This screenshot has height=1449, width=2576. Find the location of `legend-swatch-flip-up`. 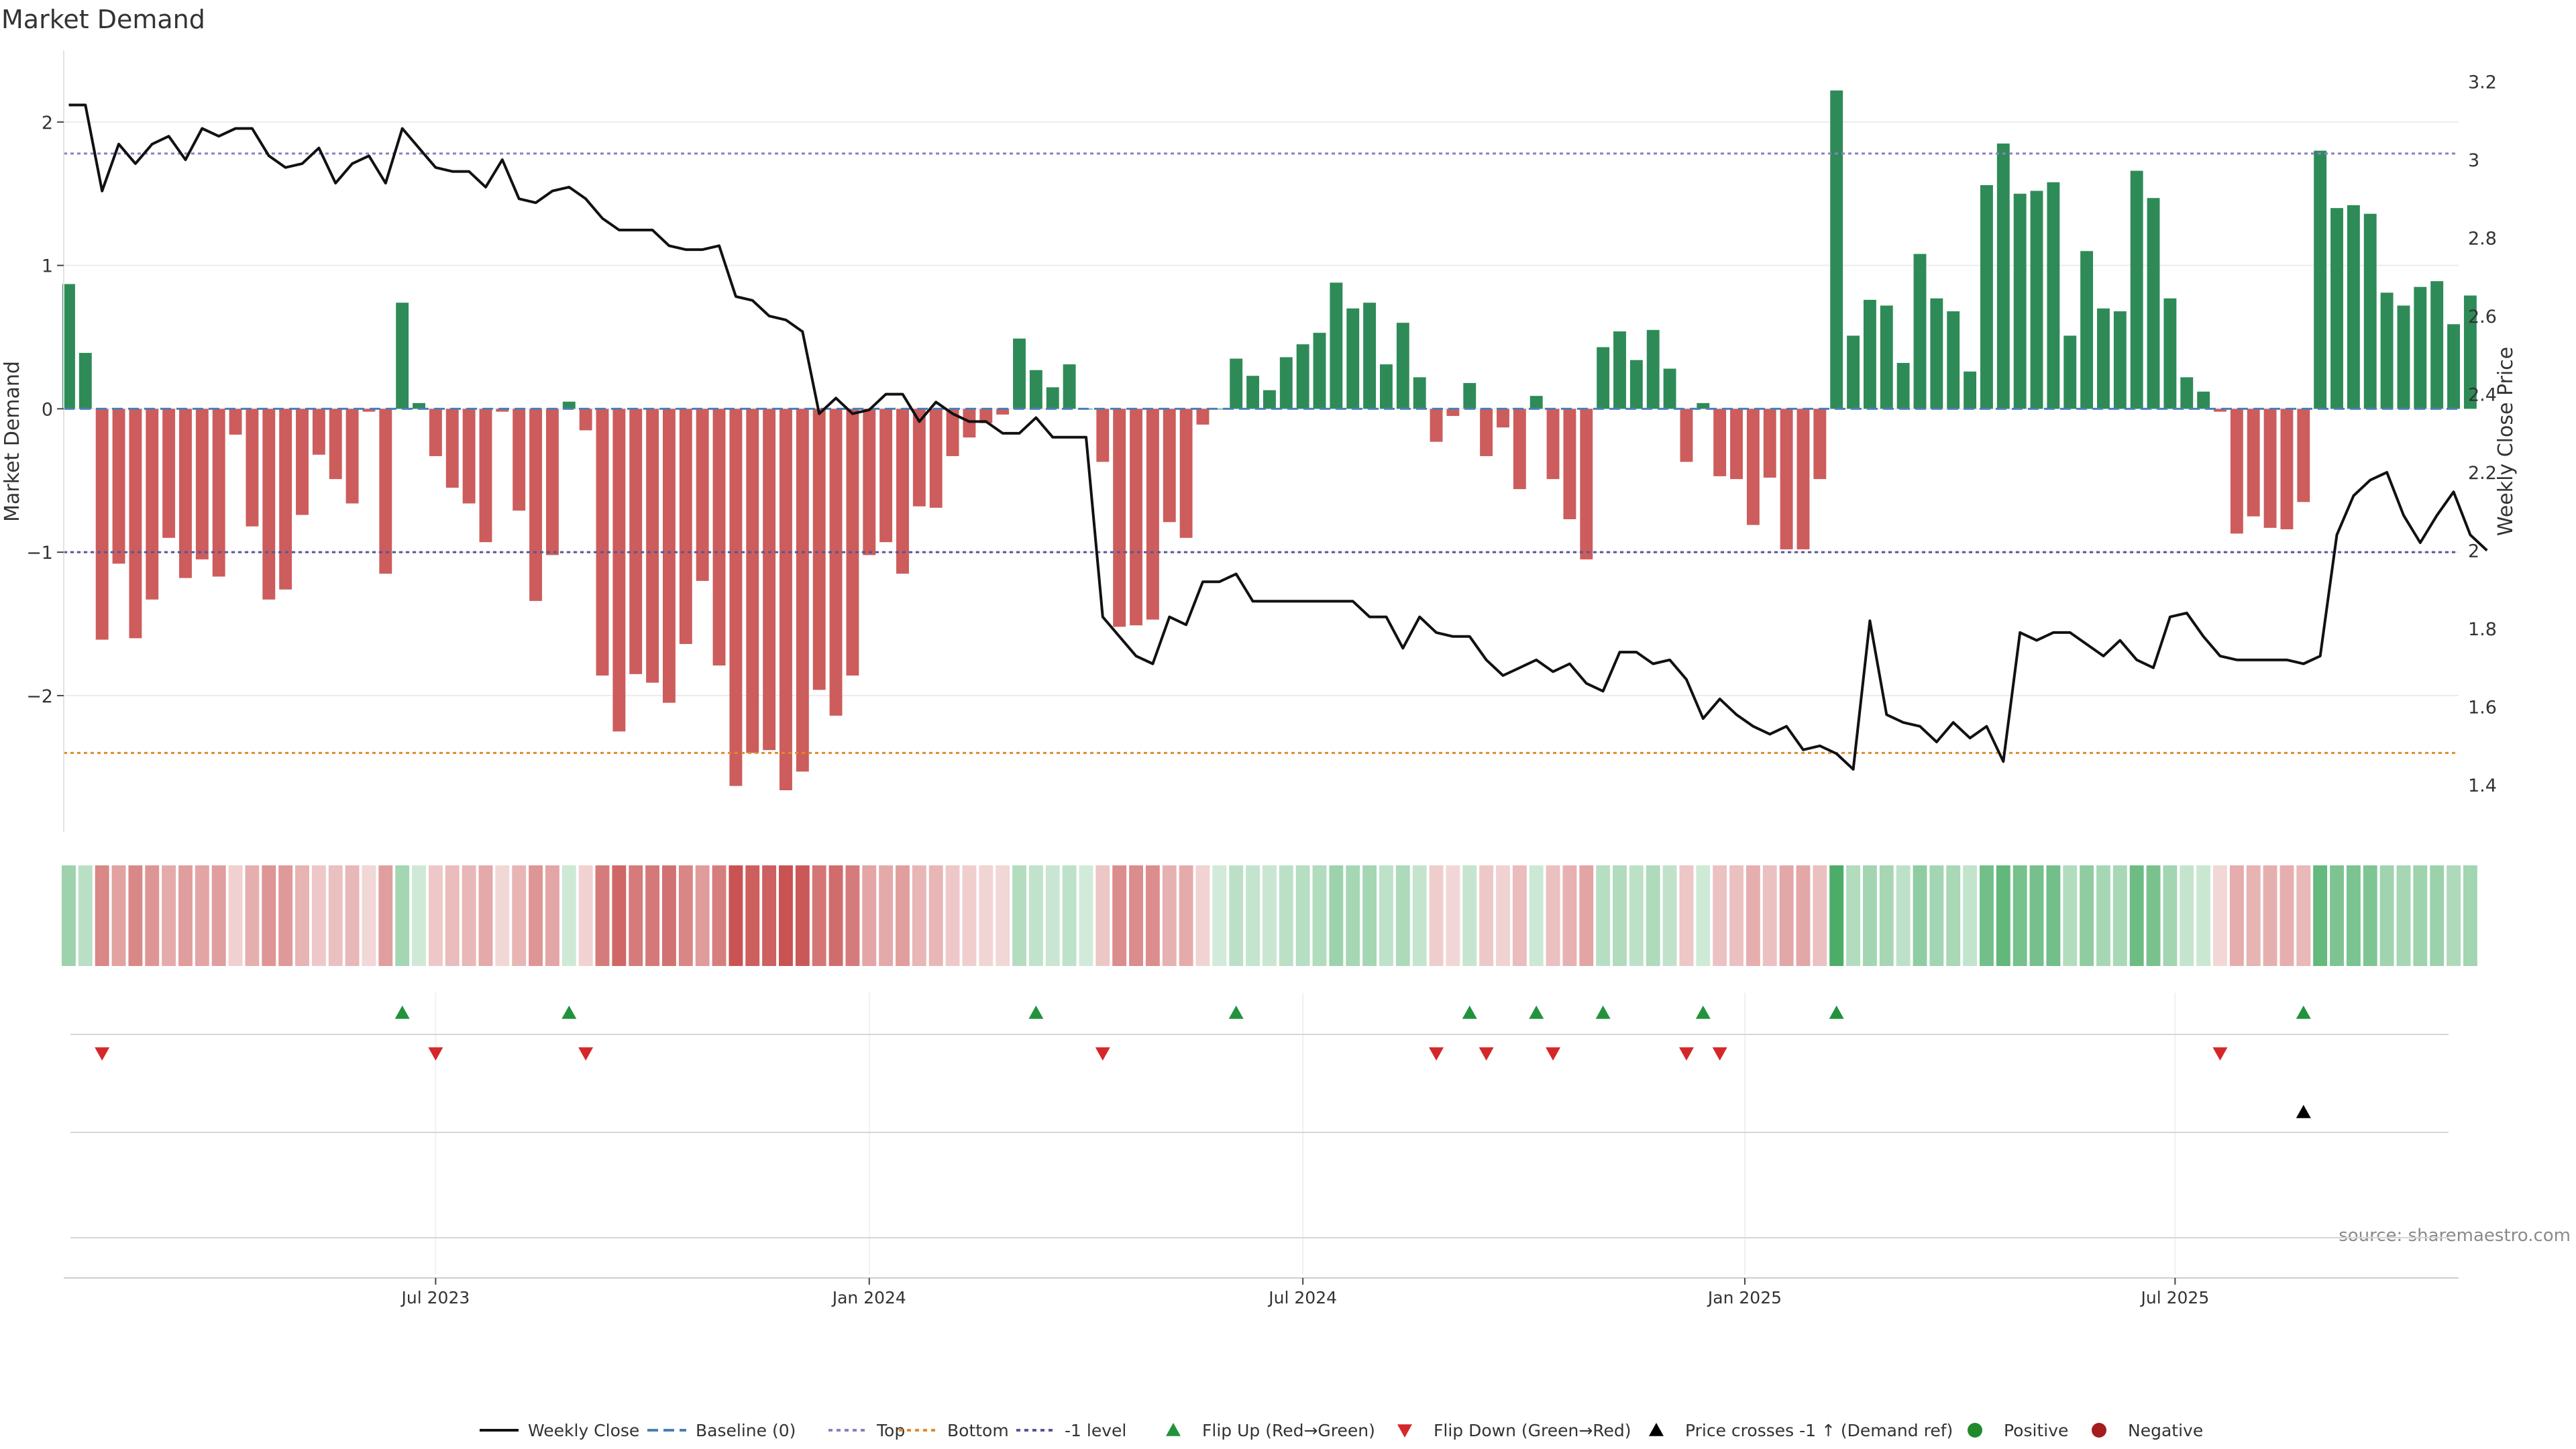

legend-swatch-flip-up is located at coordinates (1173, 1429).